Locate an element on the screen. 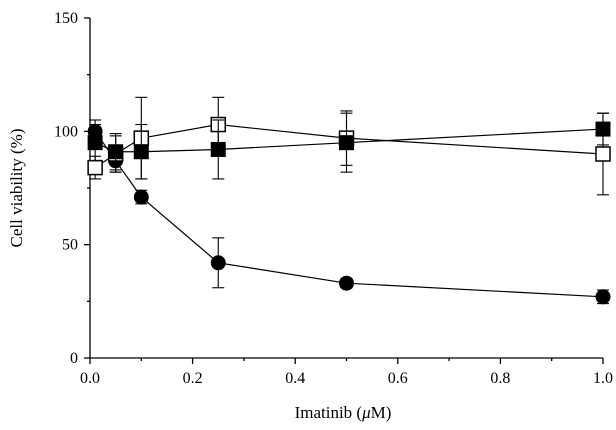 Image resolution: width=616 pixels, height=430 pixels. x-tick-label: 0.2 is located at coordinates (193, 378).